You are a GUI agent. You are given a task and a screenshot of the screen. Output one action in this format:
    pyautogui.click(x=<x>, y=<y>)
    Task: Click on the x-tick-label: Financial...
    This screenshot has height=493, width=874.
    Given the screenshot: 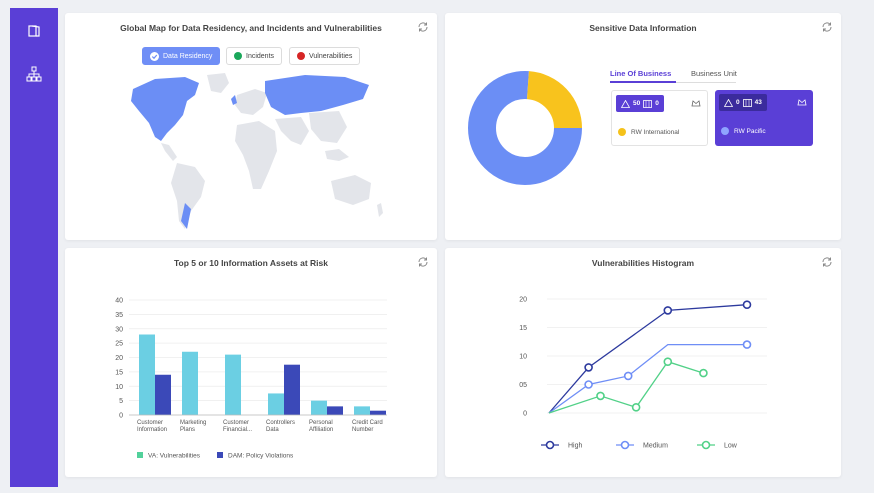 What is the action you would take?
    pyautogui.click(x=237, y=430)
    